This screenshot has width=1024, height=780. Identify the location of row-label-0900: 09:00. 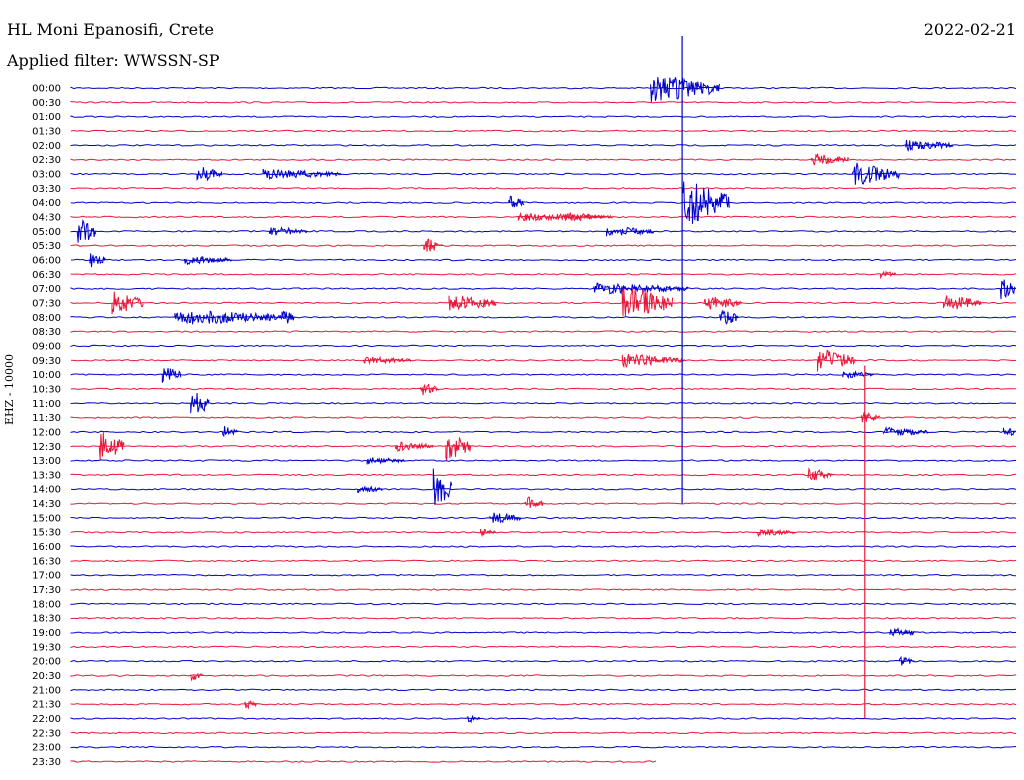
(46, 346).